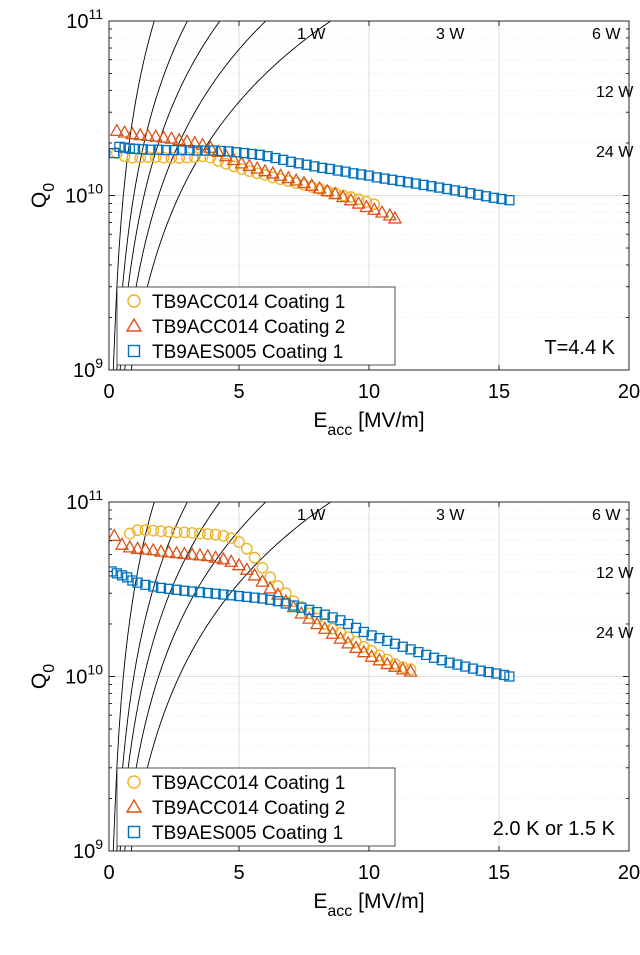 The width and height of the screenshot is (640, 955). What do you see at coordinates (369, 873) in the screenshot?
I see `x-tick-label: 10` at bounding box center [369, 873].